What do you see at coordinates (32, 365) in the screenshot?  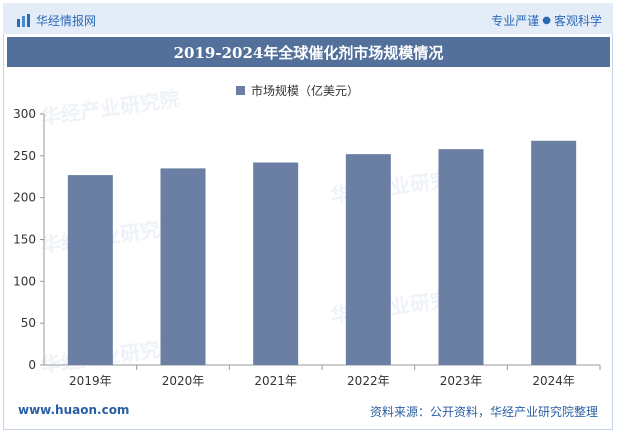 I see `y-tick-label: 0` at bounding box center [32, 365].